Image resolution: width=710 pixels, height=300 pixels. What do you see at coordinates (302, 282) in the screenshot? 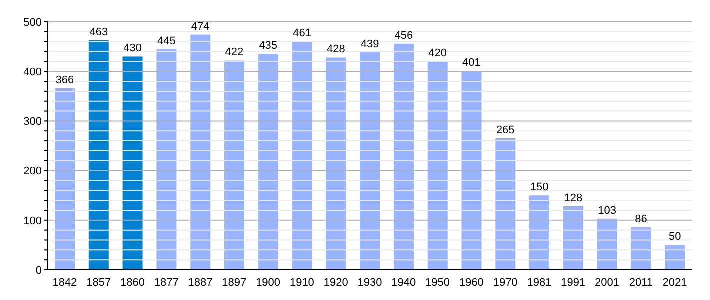
I see `x-tick-label: 1910` at bounding box center [302, 282].